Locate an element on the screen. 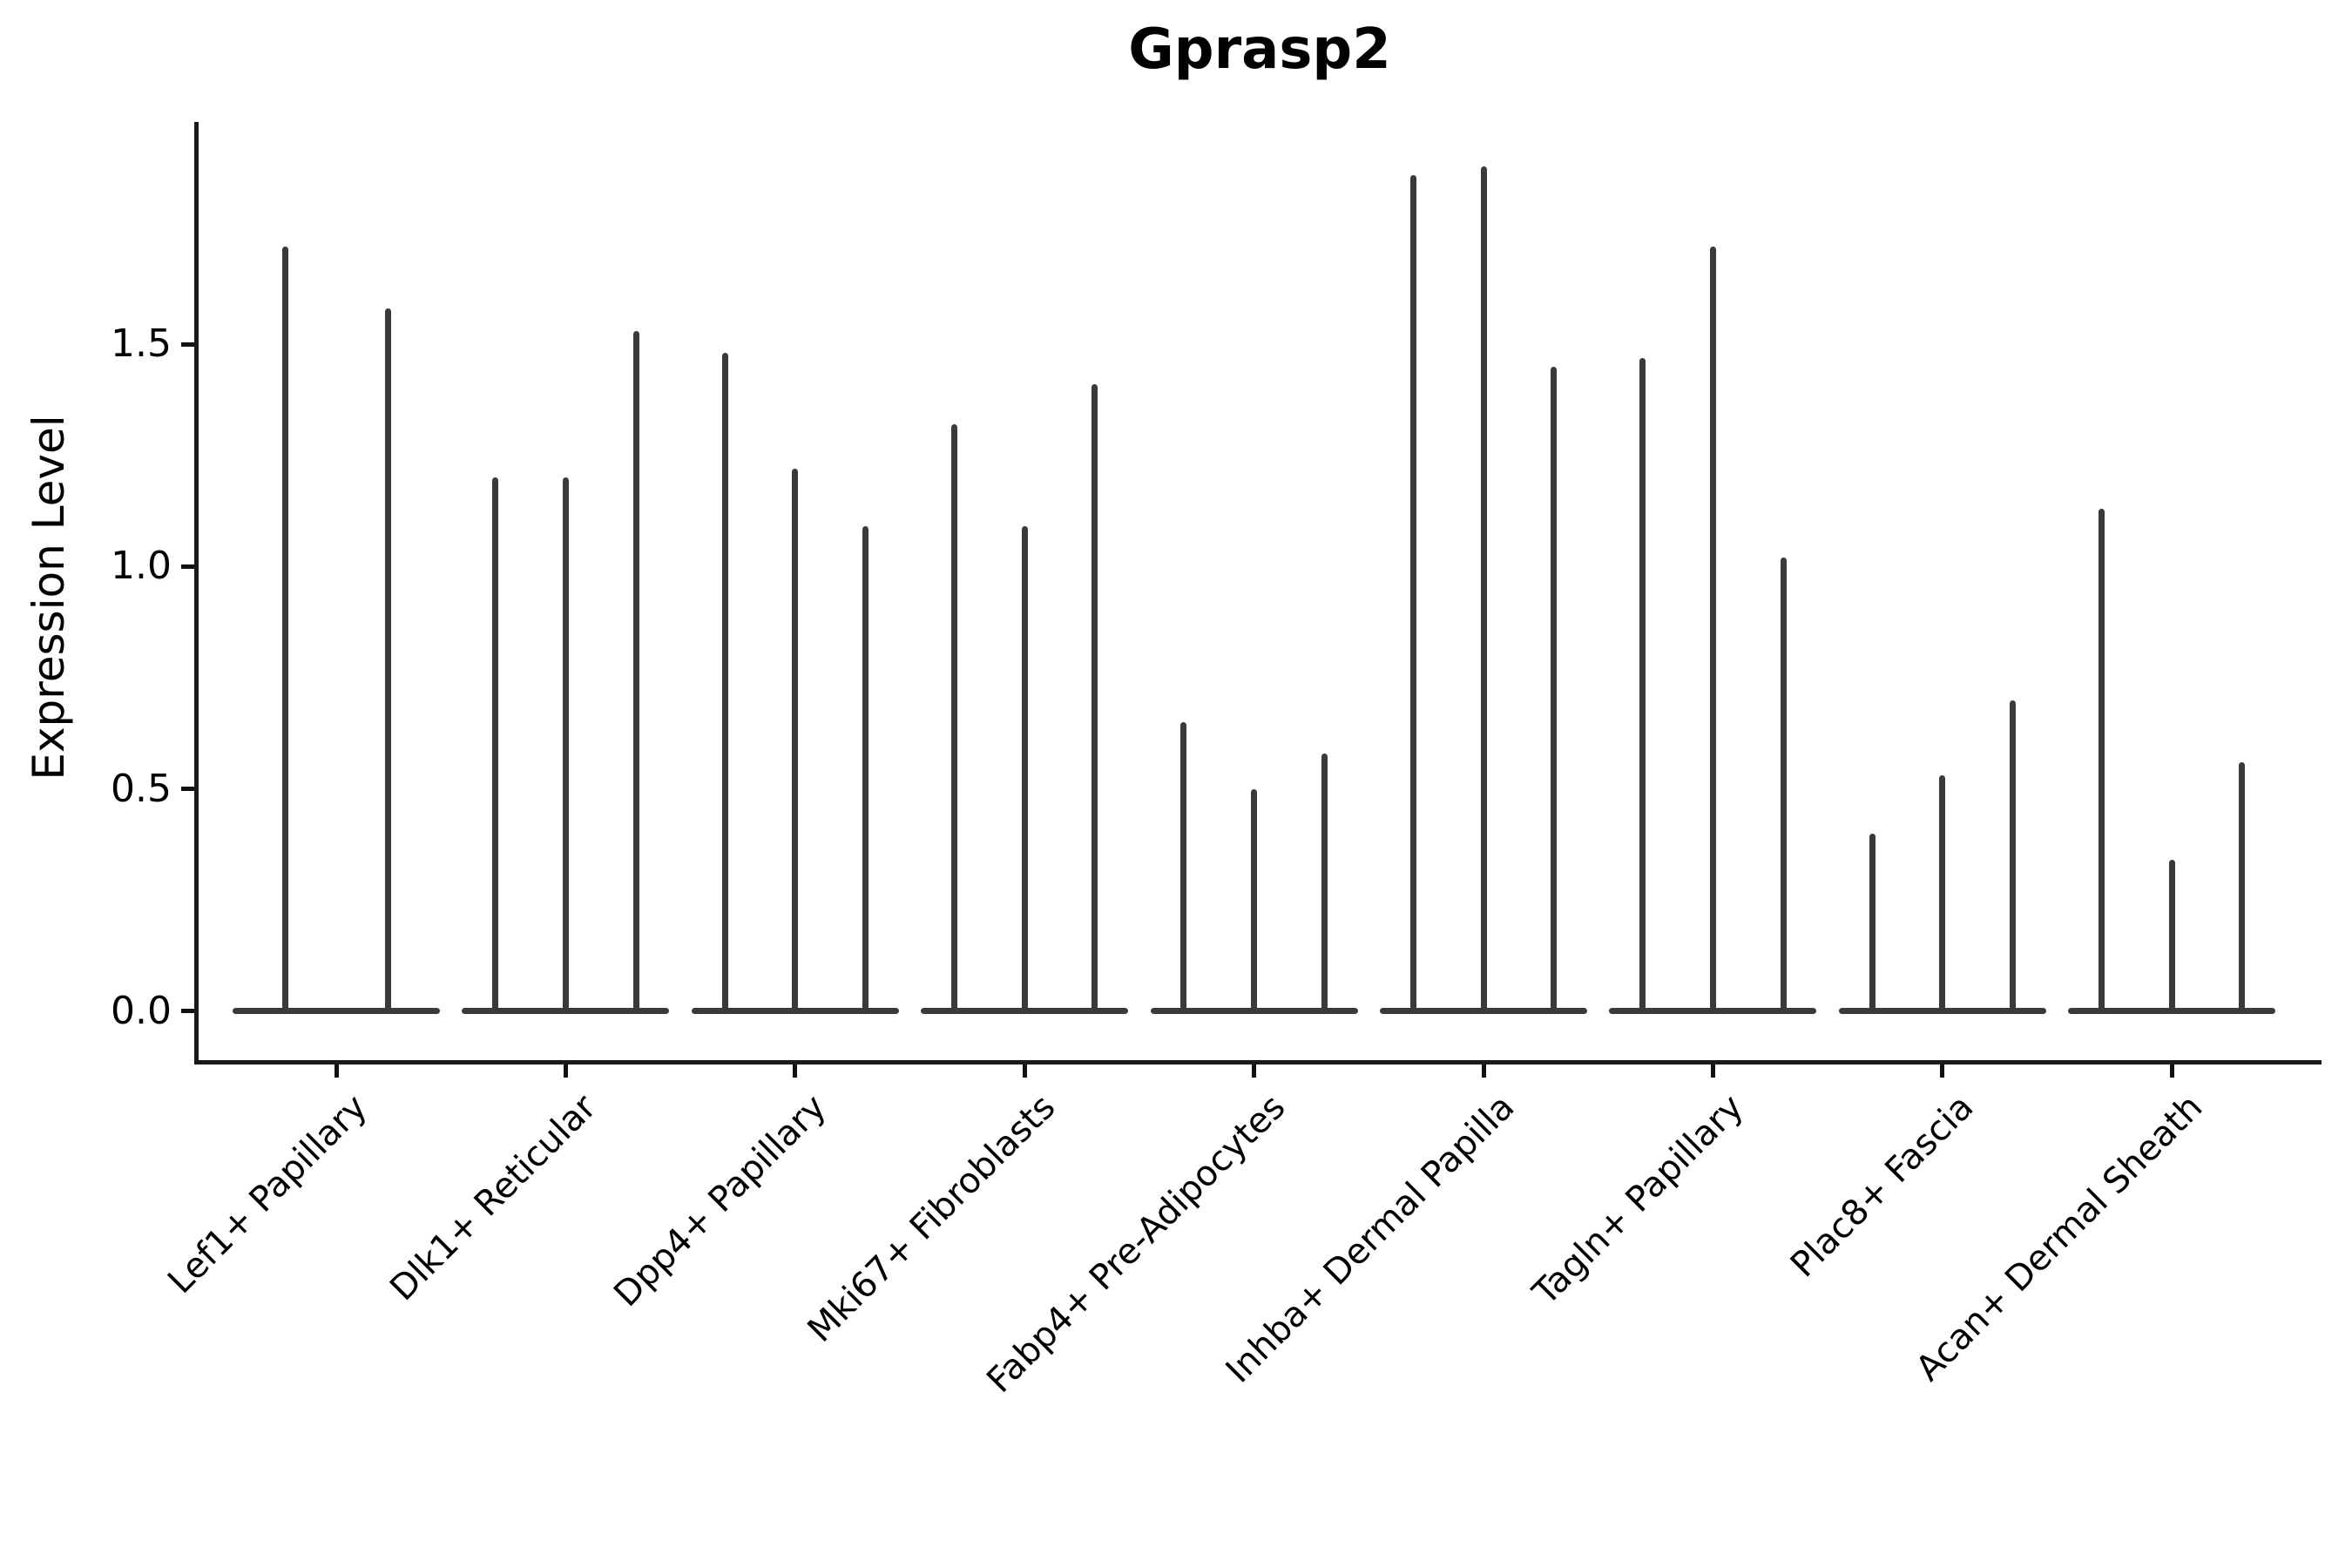  y-tick-label: 0.0 is located at coordinates (141, 1011).